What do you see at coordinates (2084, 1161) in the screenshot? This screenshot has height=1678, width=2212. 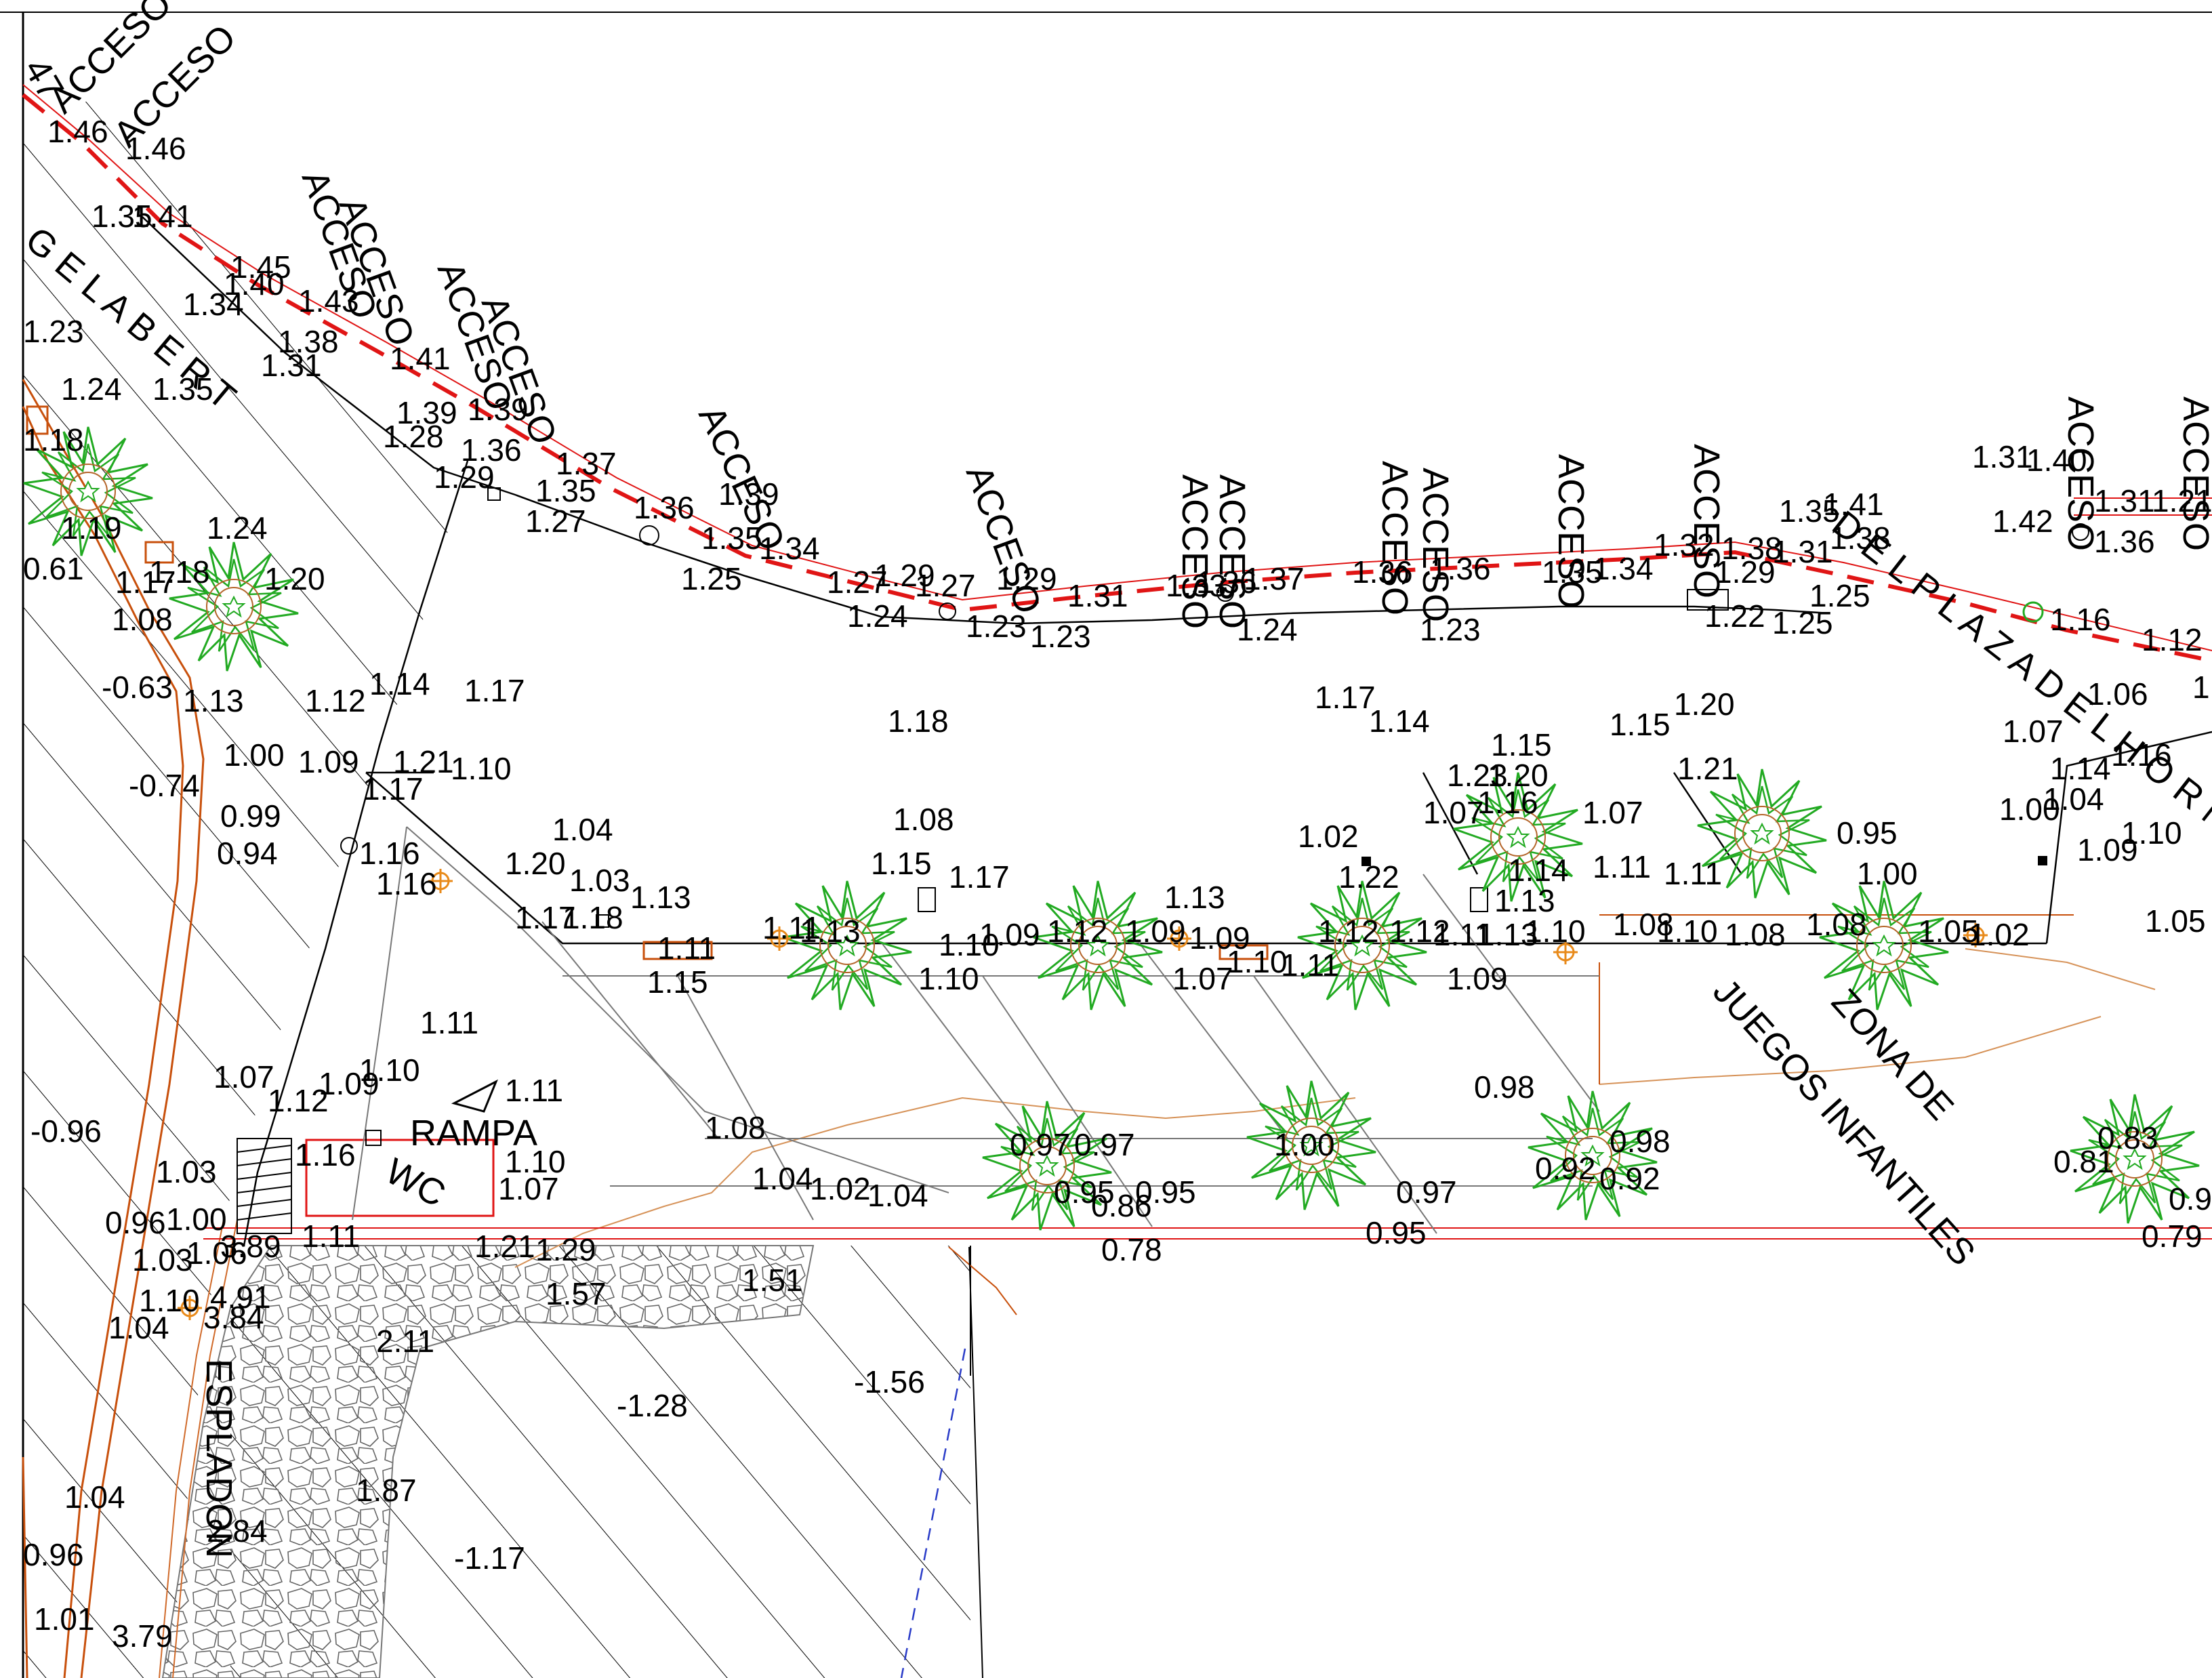 I see `elevation: 0.81` at bounding box center [2084, 1161].